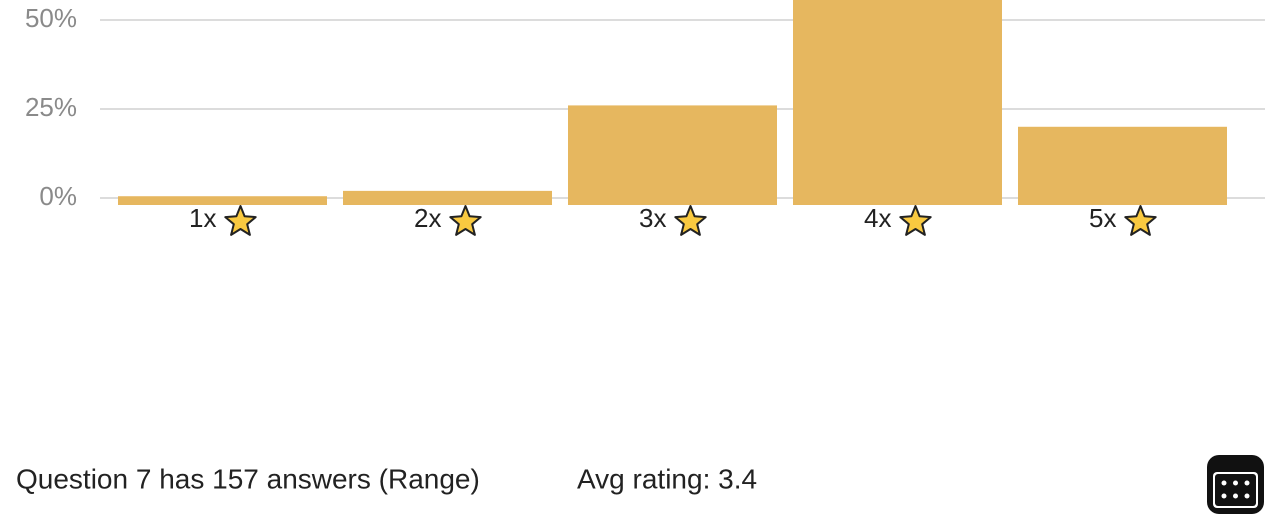  I want to click on x-tick-label: 2x, so click(427, 218).